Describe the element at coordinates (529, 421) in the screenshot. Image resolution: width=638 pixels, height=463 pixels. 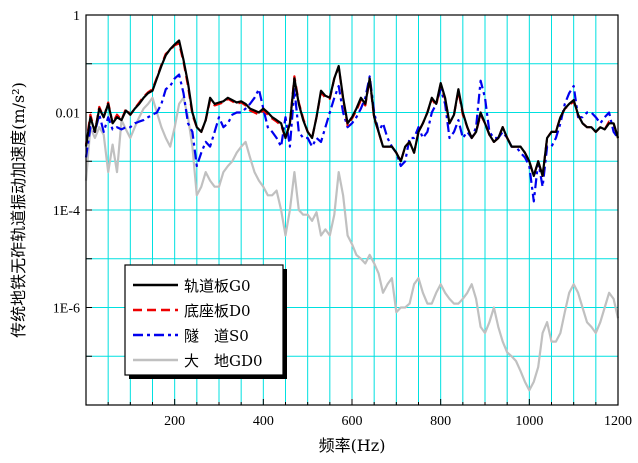
I see `x-tick-label: 1000` at that location.